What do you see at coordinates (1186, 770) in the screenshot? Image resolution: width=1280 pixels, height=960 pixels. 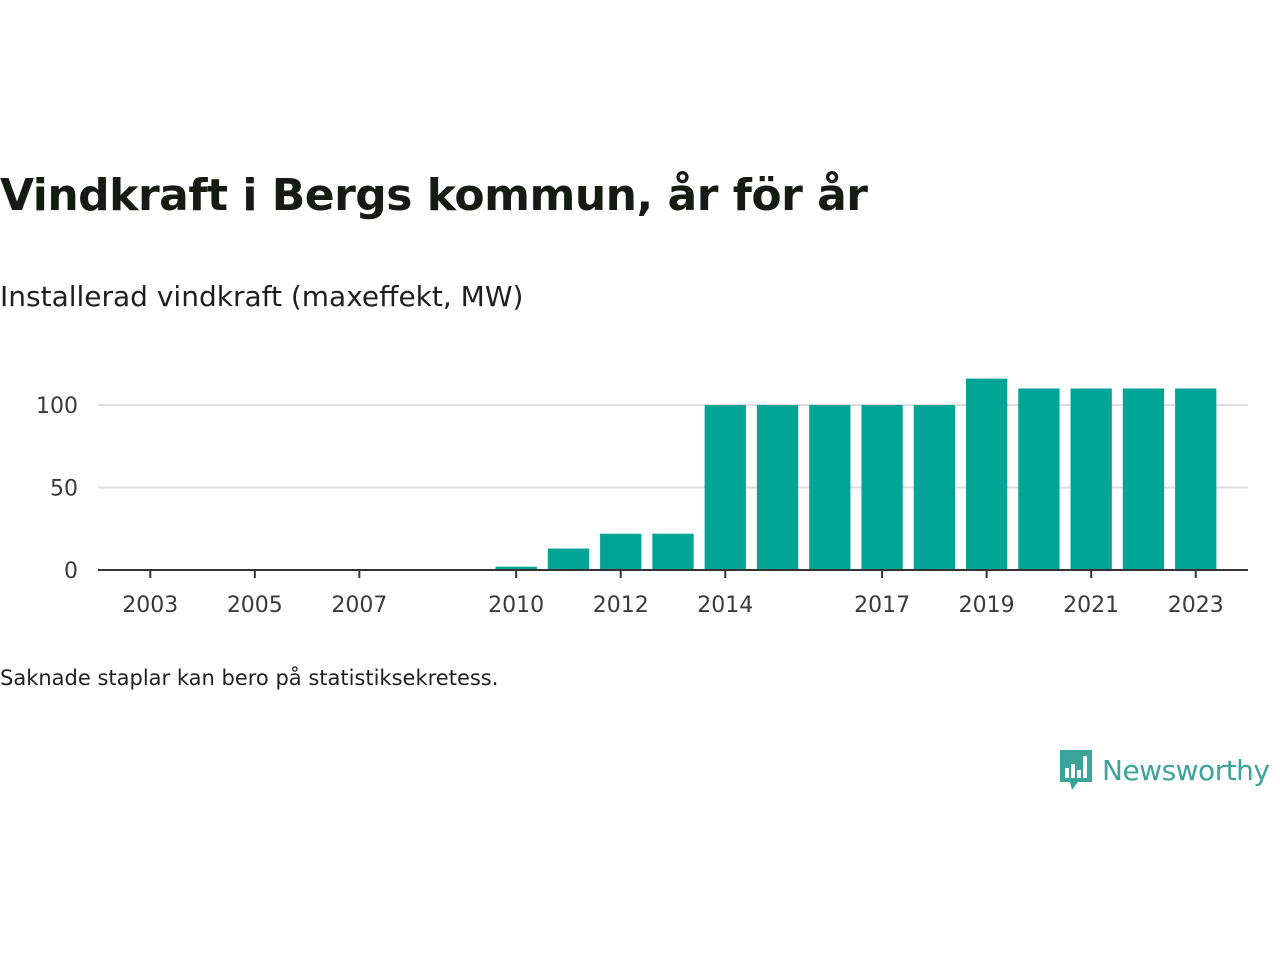 I see `brand-name: Newsworthy` at bounding box center [1186, 770].